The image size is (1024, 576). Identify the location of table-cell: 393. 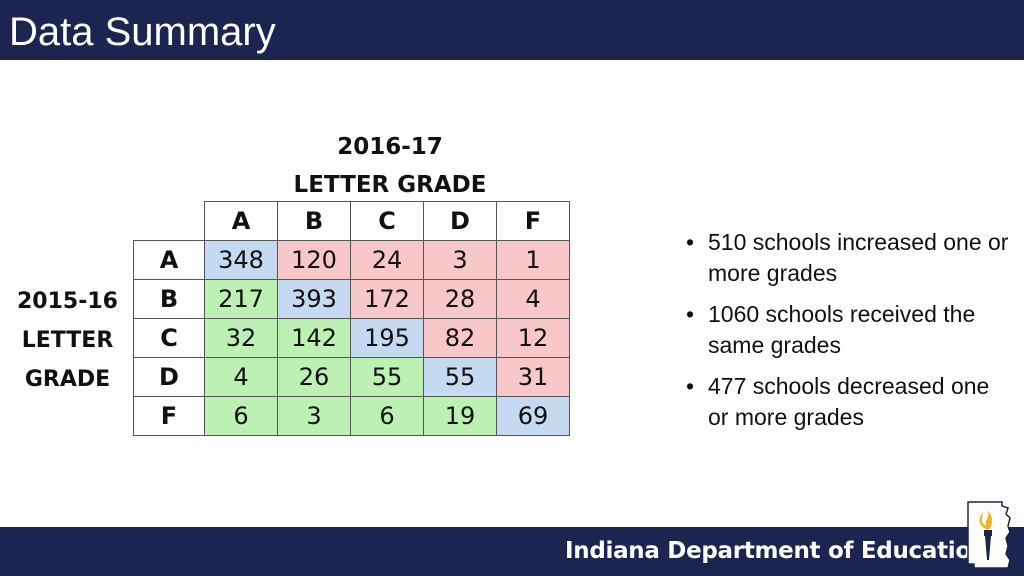
(314, 298).